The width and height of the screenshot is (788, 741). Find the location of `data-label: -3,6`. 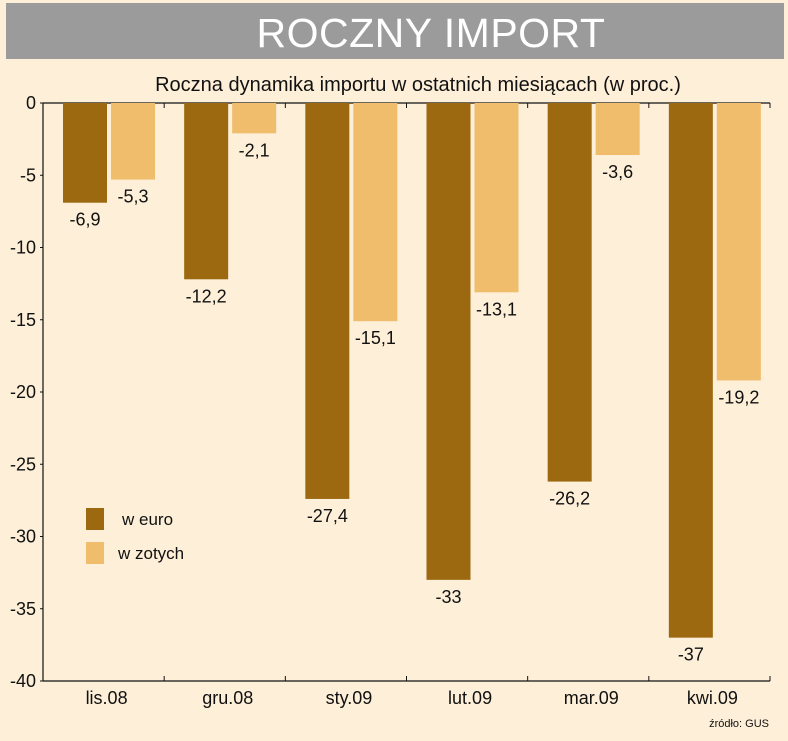

data-label: -3,6 is located at coordinates (617, 172).